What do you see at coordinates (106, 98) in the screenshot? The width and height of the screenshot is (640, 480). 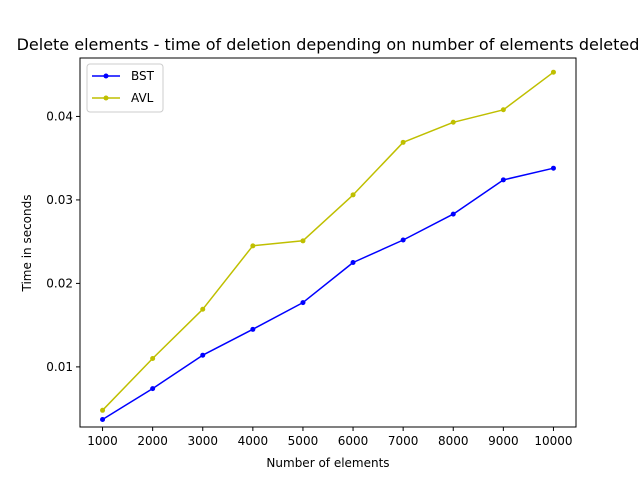 I see `legend-marker-avl` at bounding box center [106, 98].